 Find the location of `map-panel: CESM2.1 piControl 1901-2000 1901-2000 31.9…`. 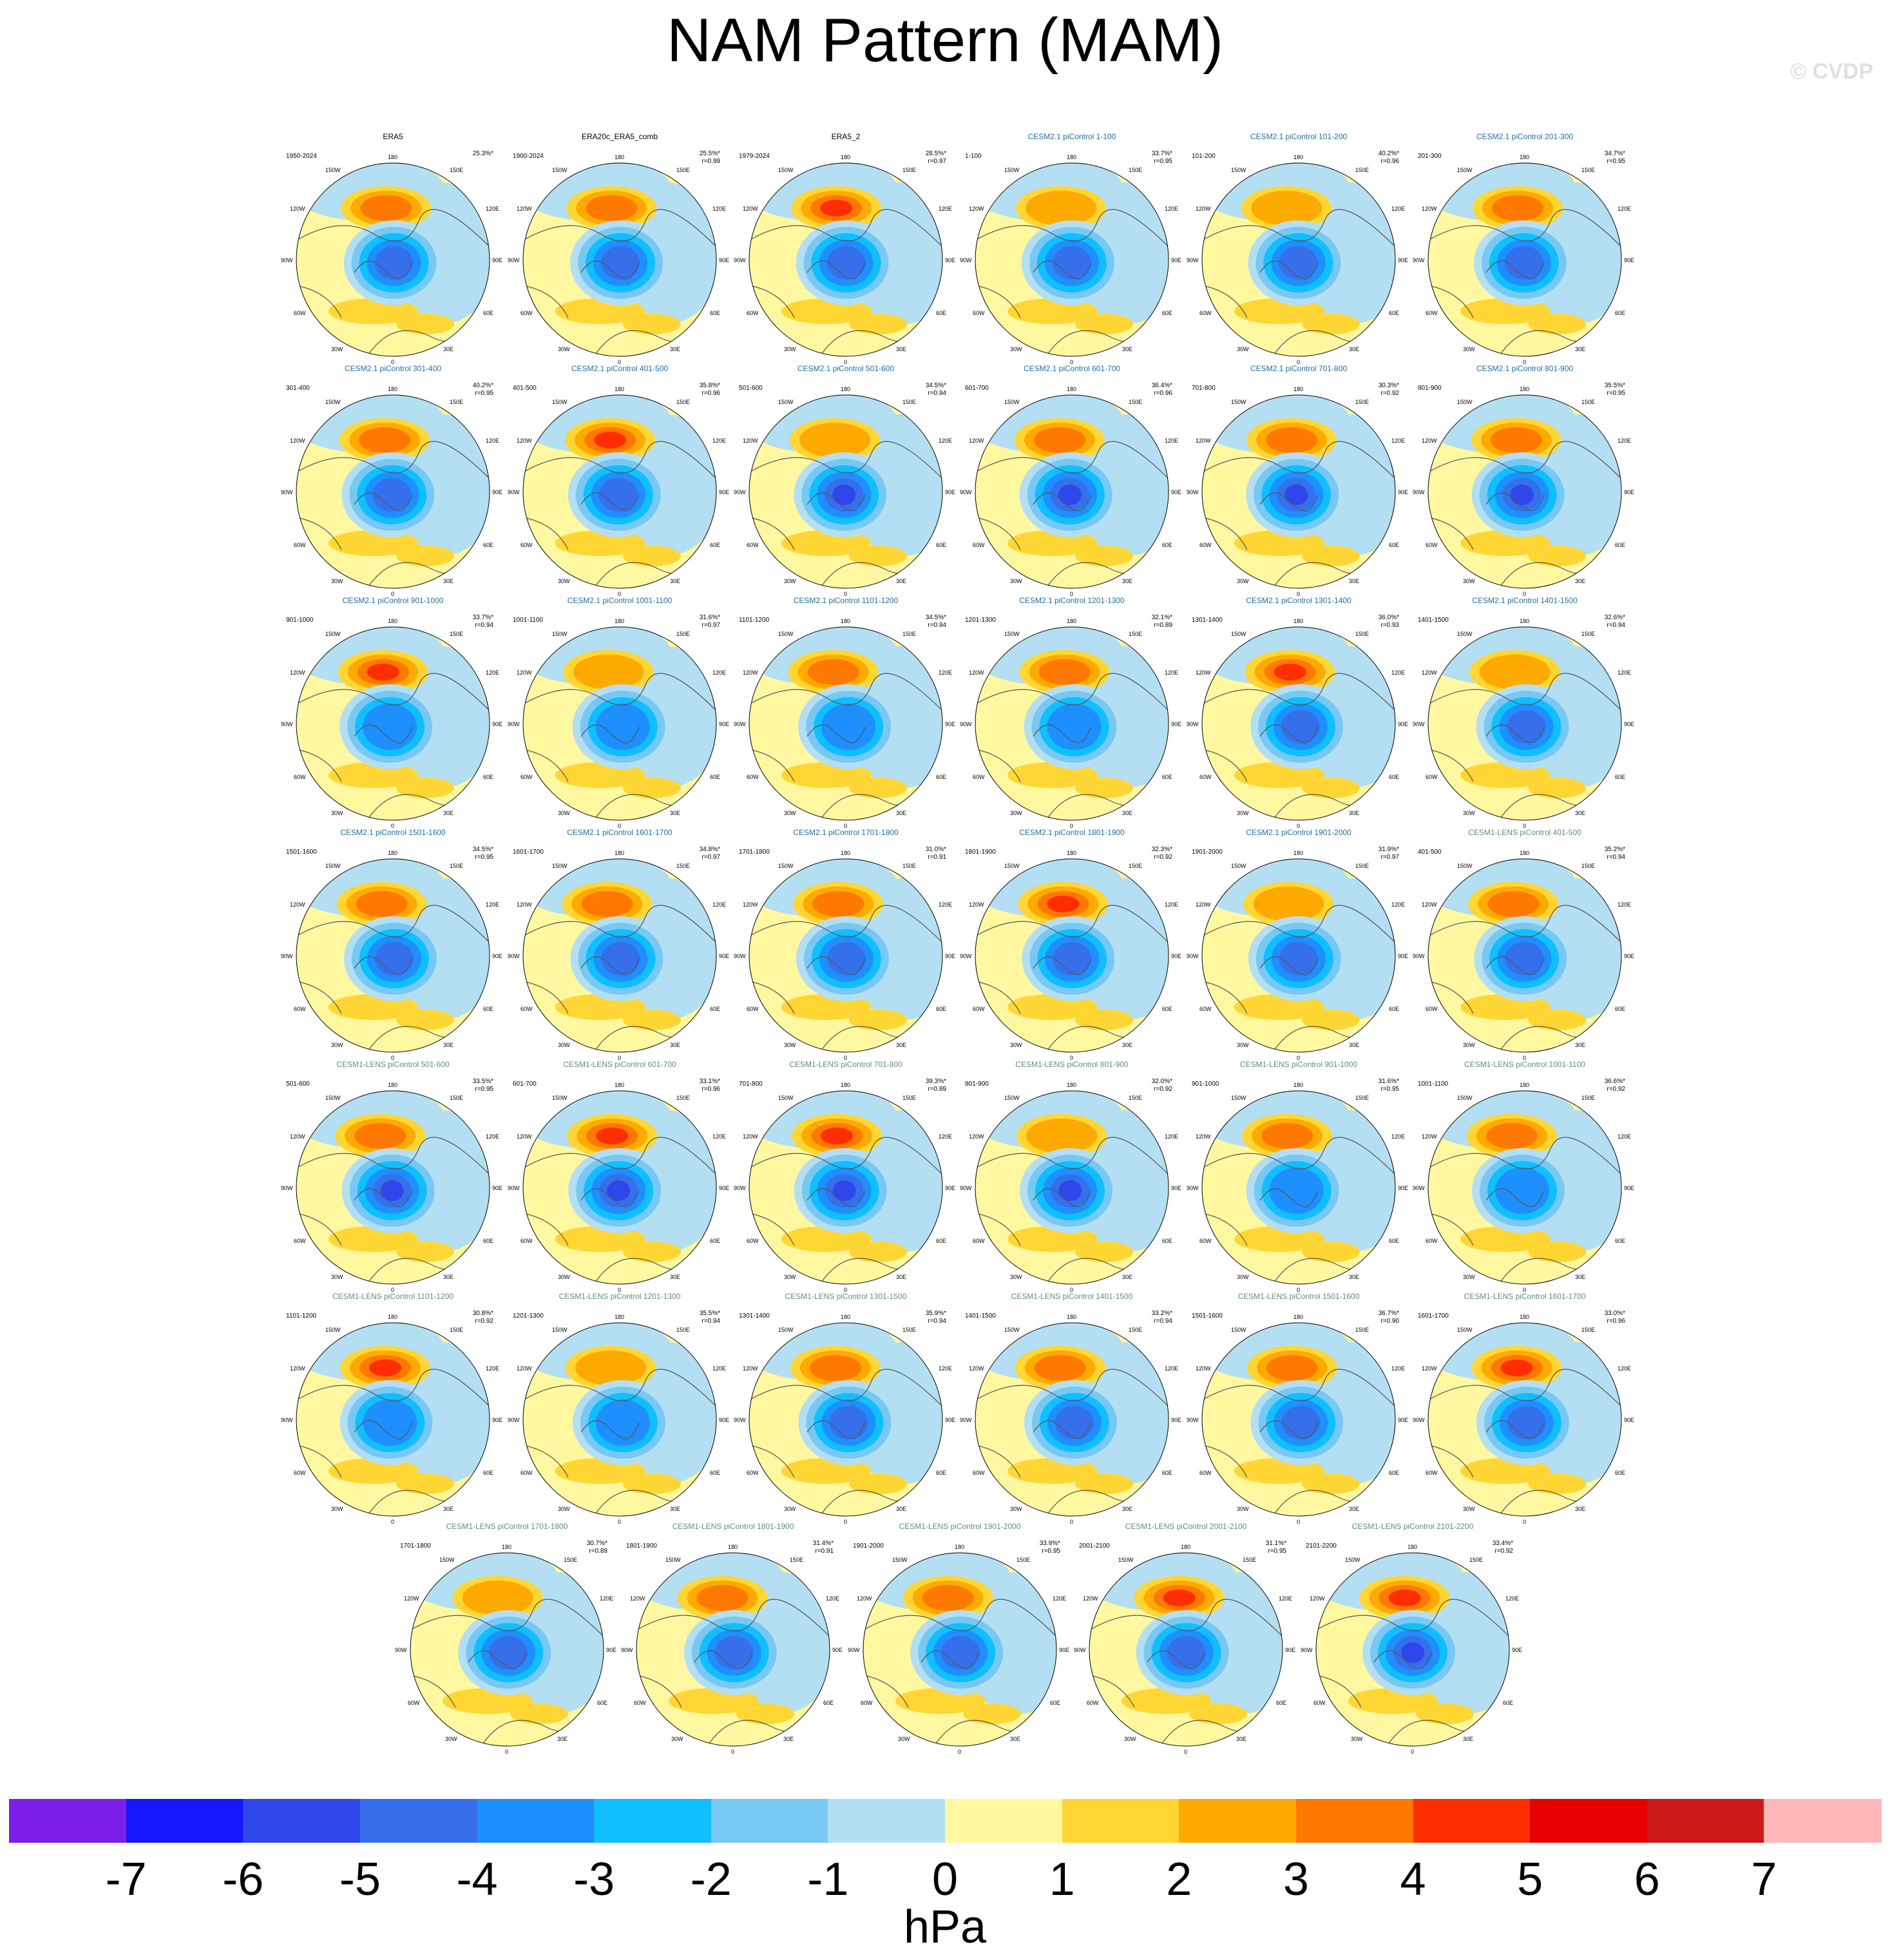

map-panel: CESM2.1 piControl 1901-2000 1901-2000 31.9… is located at coordinates (1297, 945).